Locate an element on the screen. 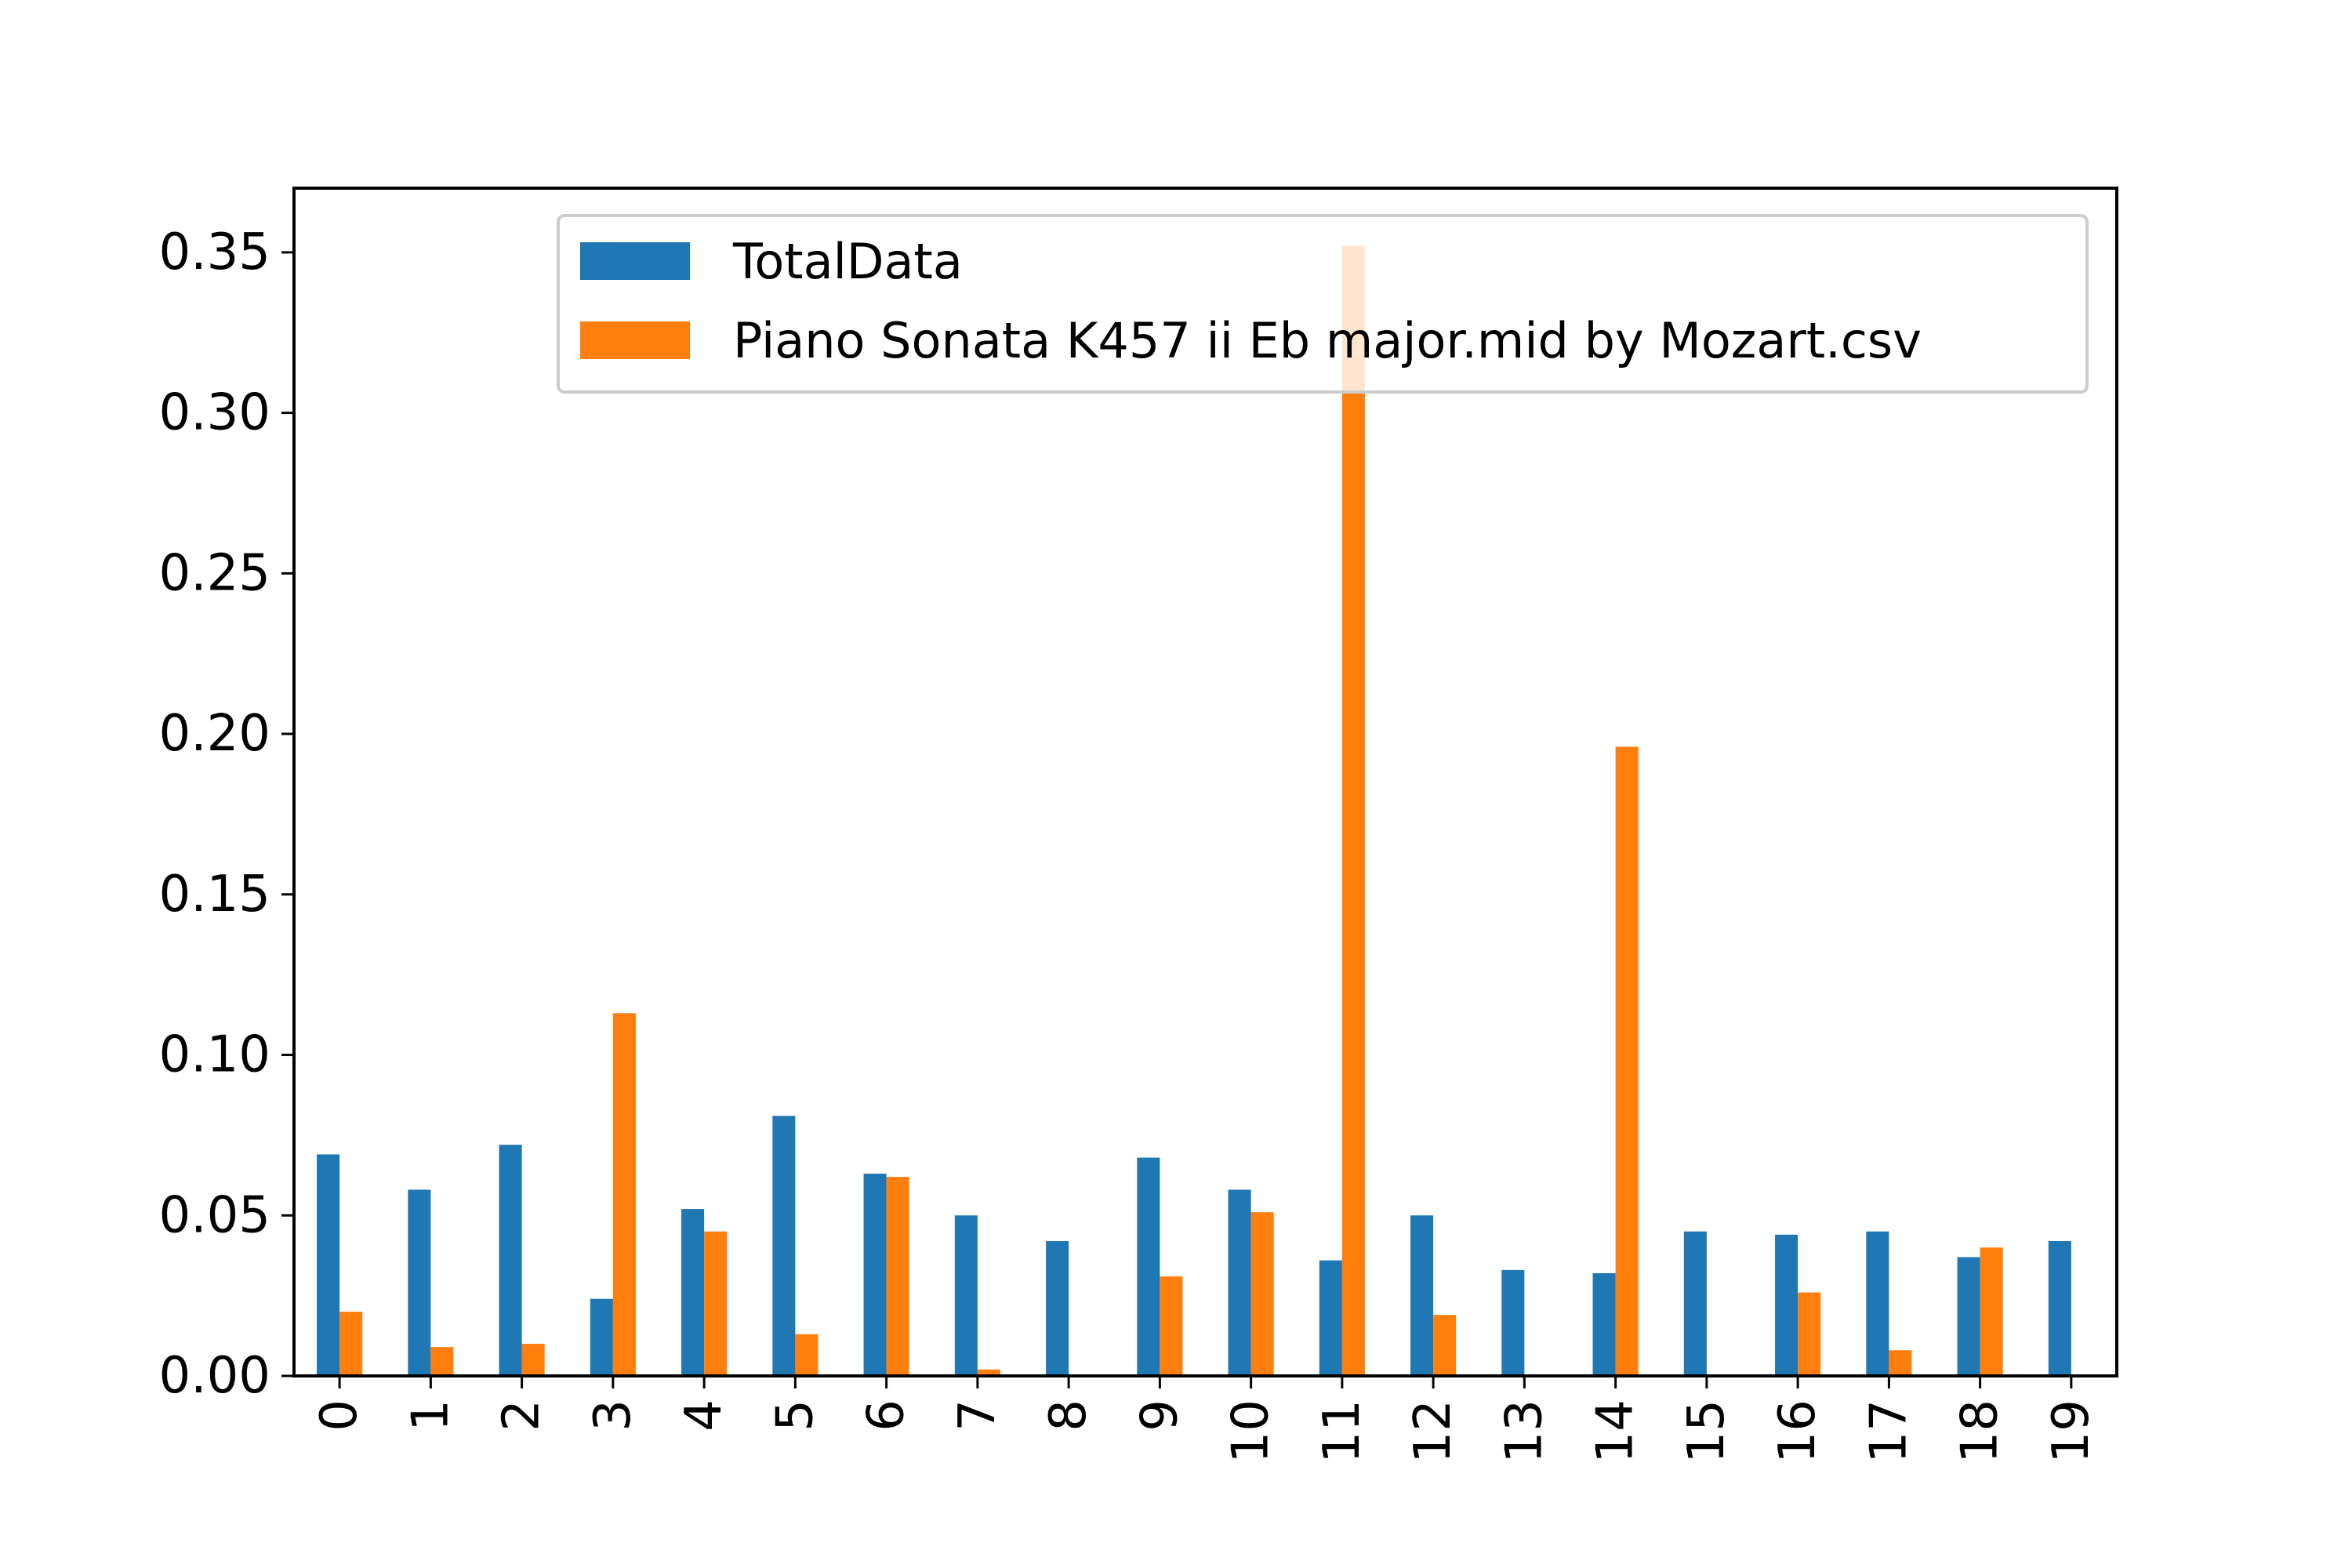 The height and width of the screenshot is (1568, 2352). x-tick-label: 4 is located at coordinates (704, 1415).